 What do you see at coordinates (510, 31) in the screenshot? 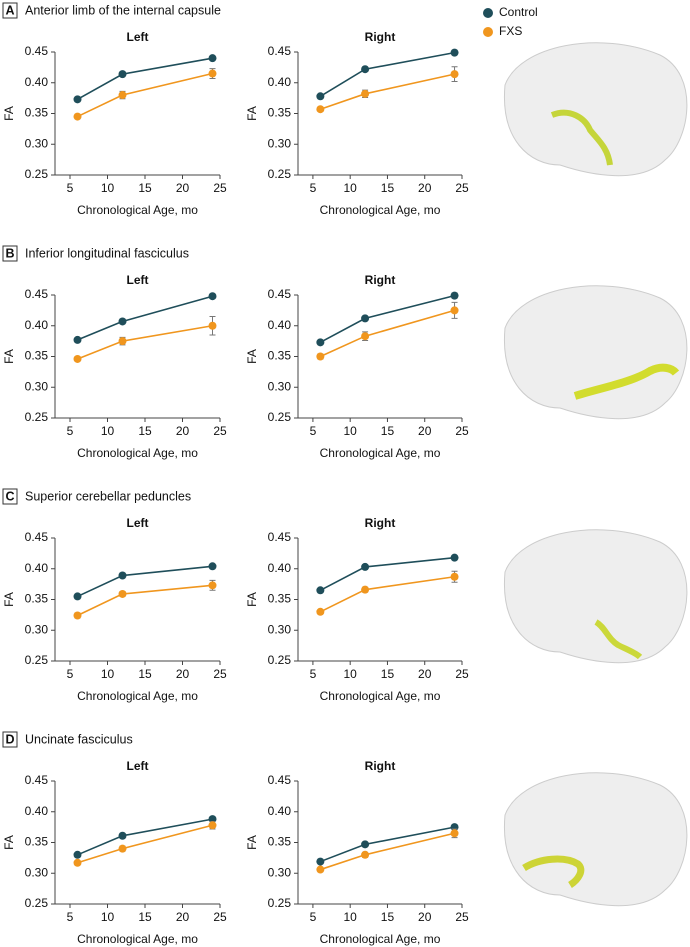
I see `legend-label: FXS` at bounding box center [510, 31].